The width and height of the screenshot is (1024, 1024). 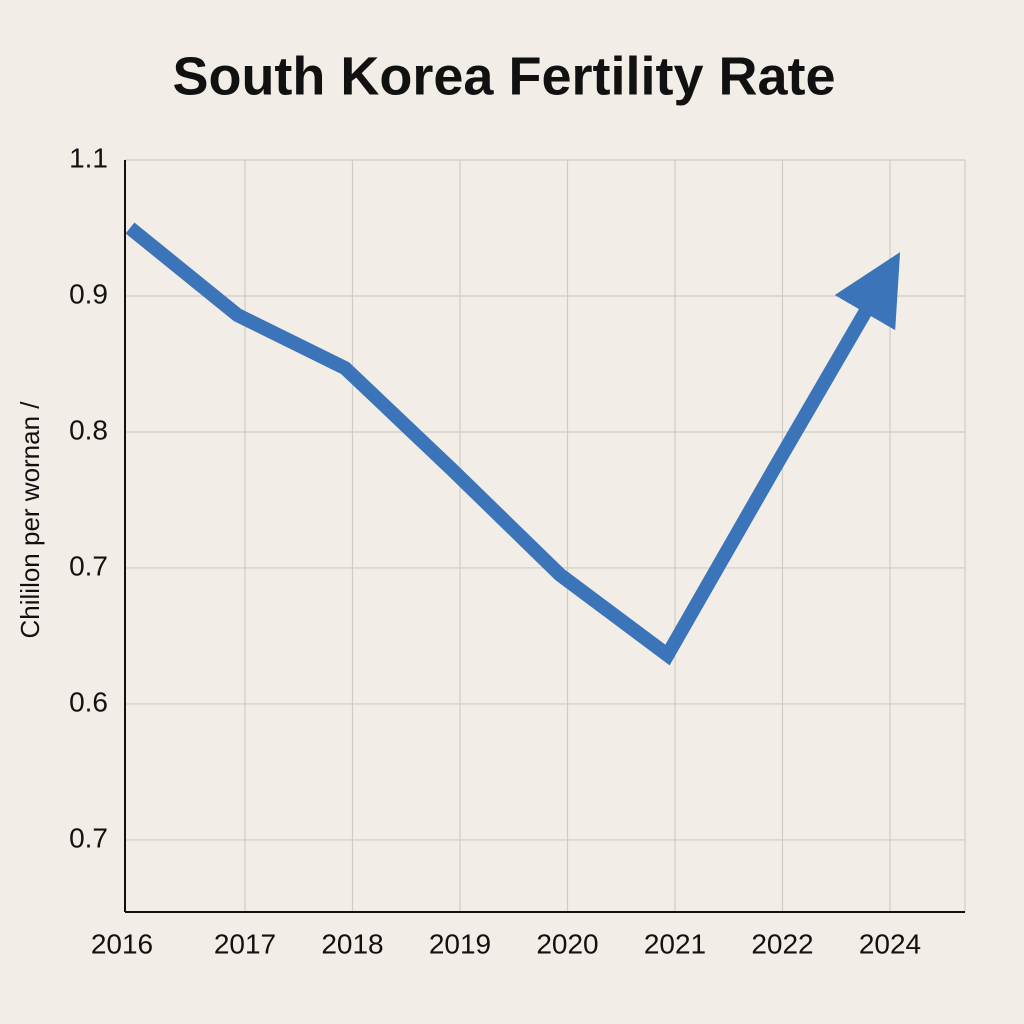 What do you see at coordinates (245, 943) in the screenshot?
I see `x-tick-label: 2017` at bounding box center [245, 943].